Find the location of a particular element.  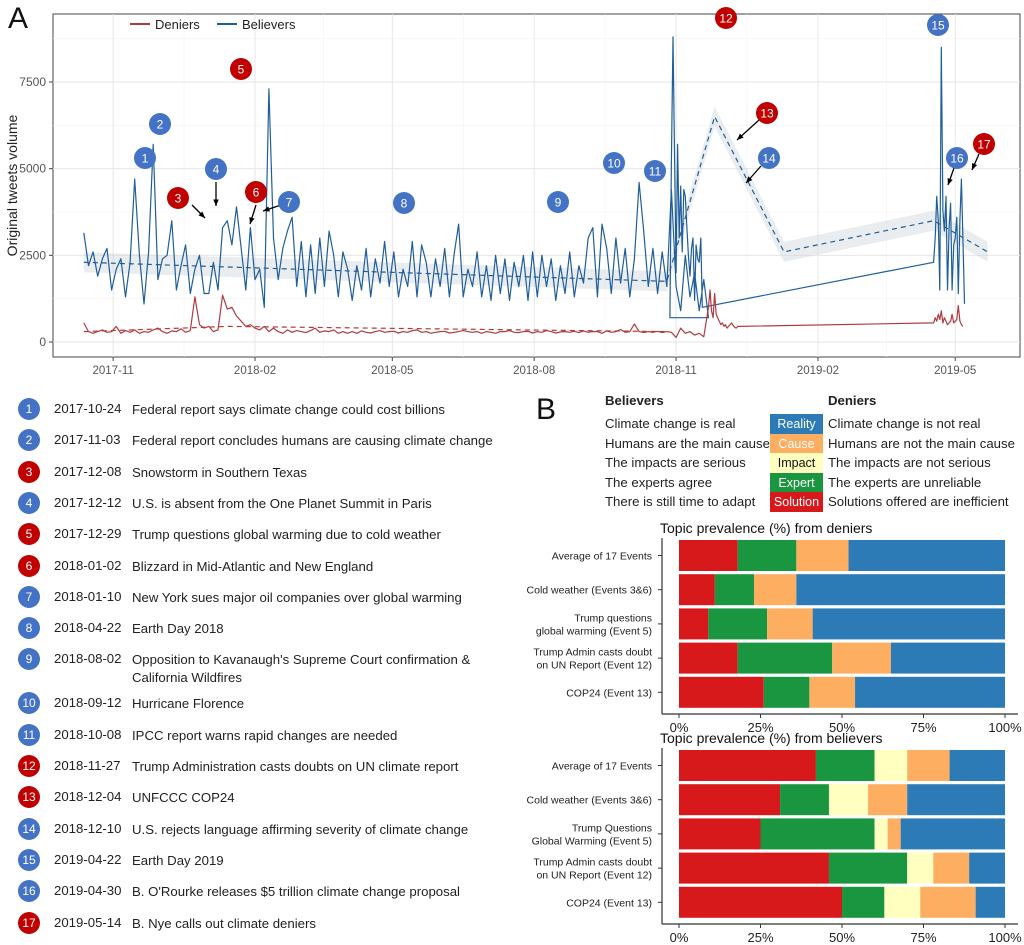

event-badge-number: 11 is located at coordinates (655, 172).